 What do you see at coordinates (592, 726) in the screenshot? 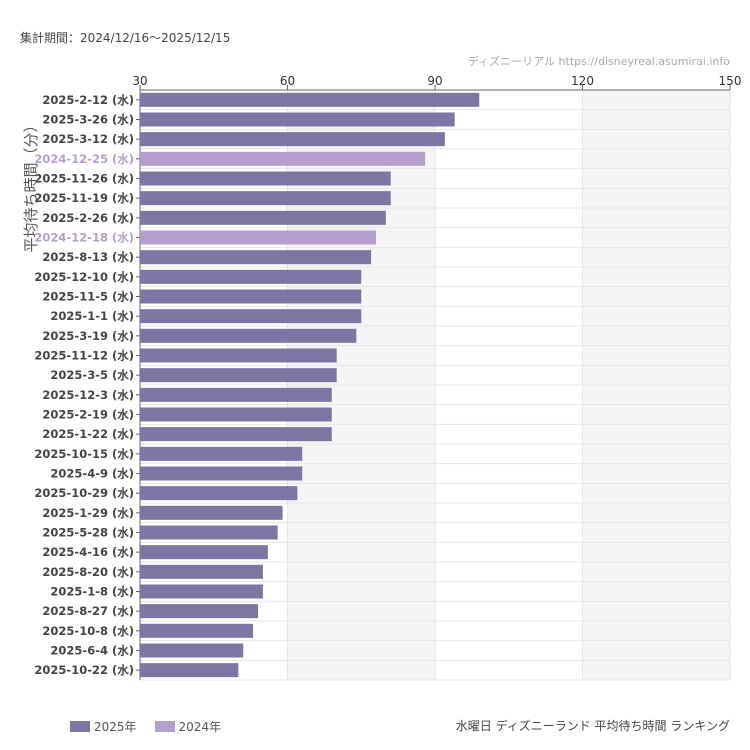
I see `chart-title: 水曜日 ディズニーランド 平均待ち時間 ランキング` at bounding box center [592, 726].